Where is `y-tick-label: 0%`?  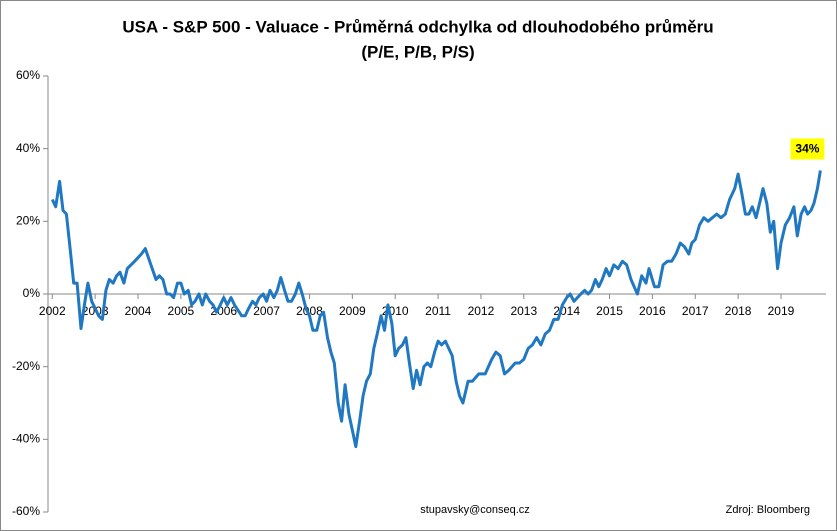
y-tick-label: 0% is located at coordinates (32, 293).